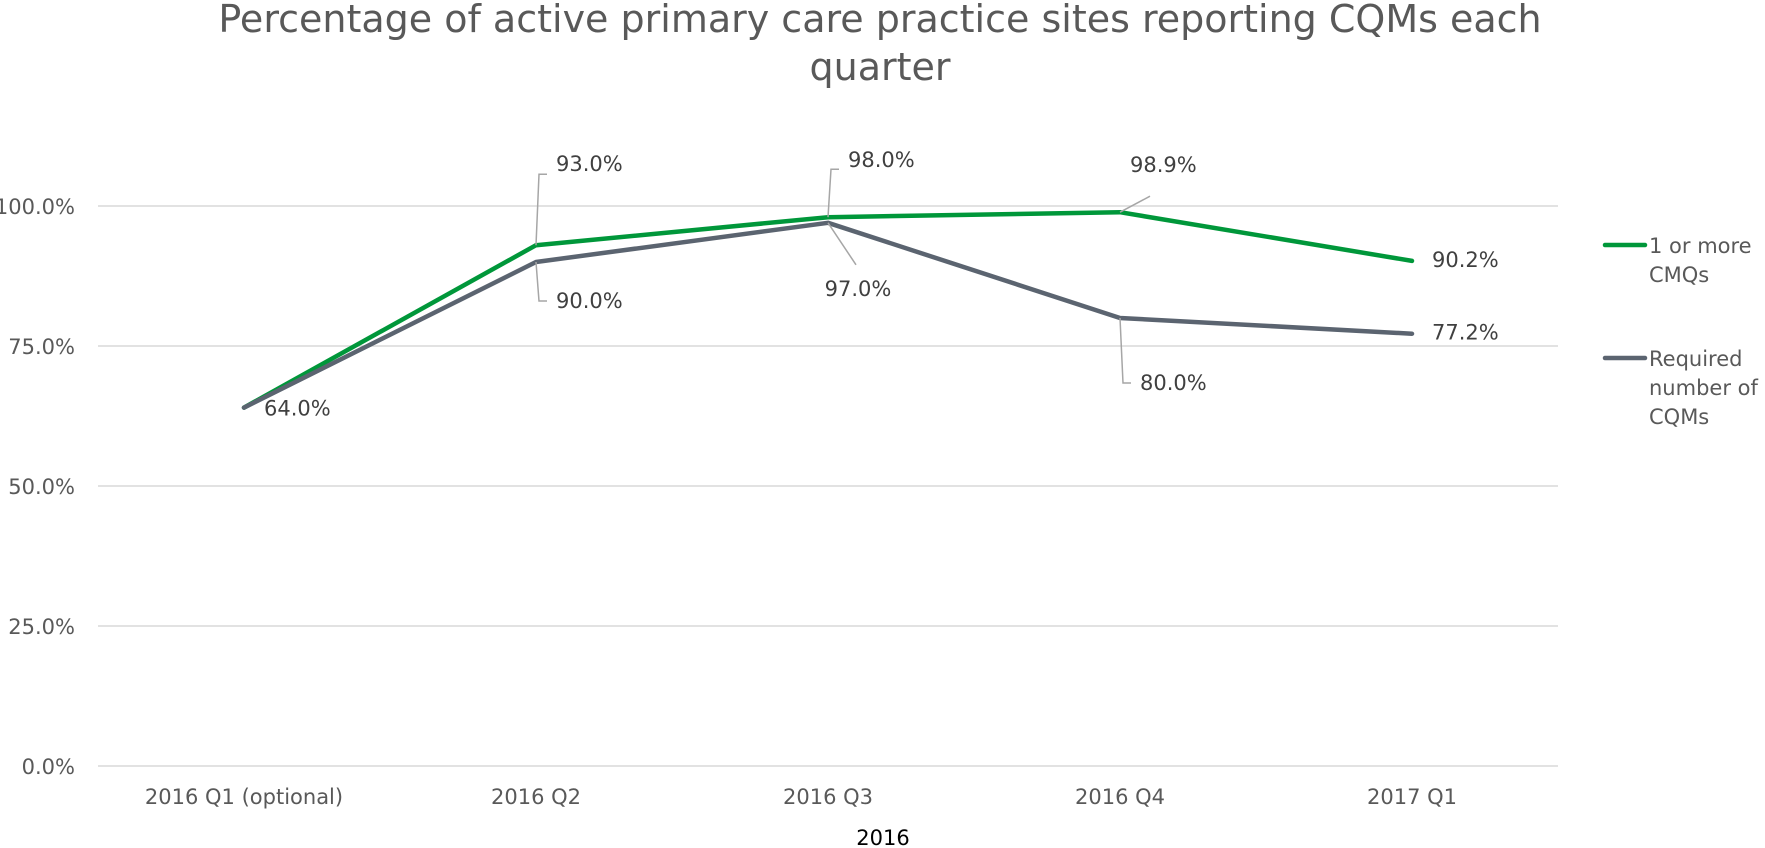 This screenshot has height=848, width=1765. Describe the element at coordinates (828, 315) in the screenshot. I see `series-line-required-number-of-cqms` at that location.